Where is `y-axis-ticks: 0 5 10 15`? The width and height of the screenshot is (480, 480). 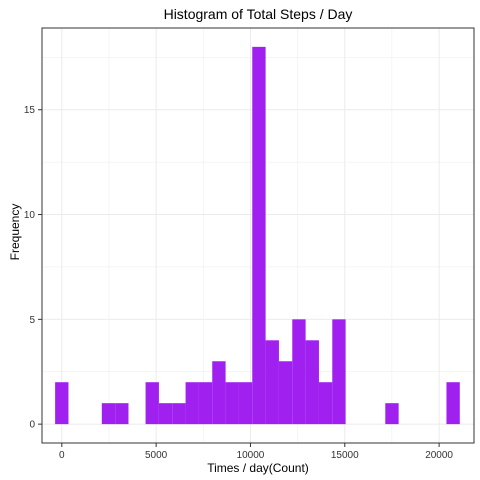
y-axis-ticks: 0 5 10 15 is located at coordinates (33, 268).